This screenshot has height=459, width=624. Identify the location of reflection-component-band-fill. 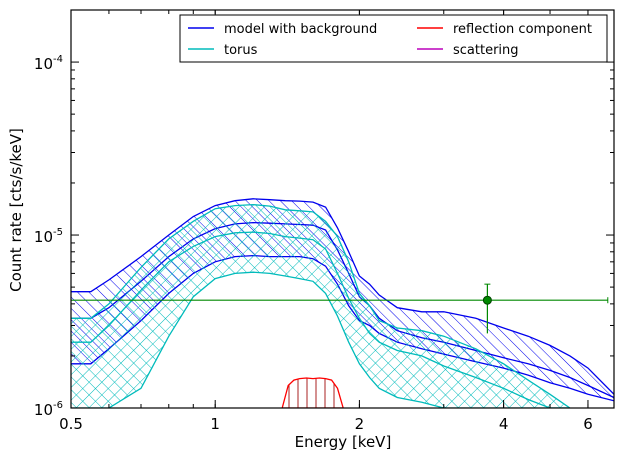
(313, 393).